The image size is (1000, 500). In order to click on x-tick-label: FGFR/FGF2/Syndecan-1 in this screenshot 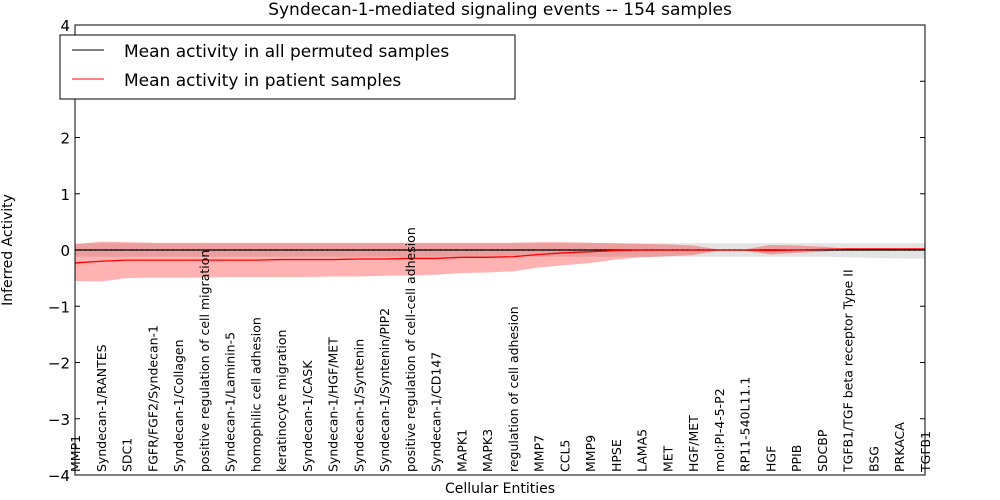, I will do `click(152, 398)`.